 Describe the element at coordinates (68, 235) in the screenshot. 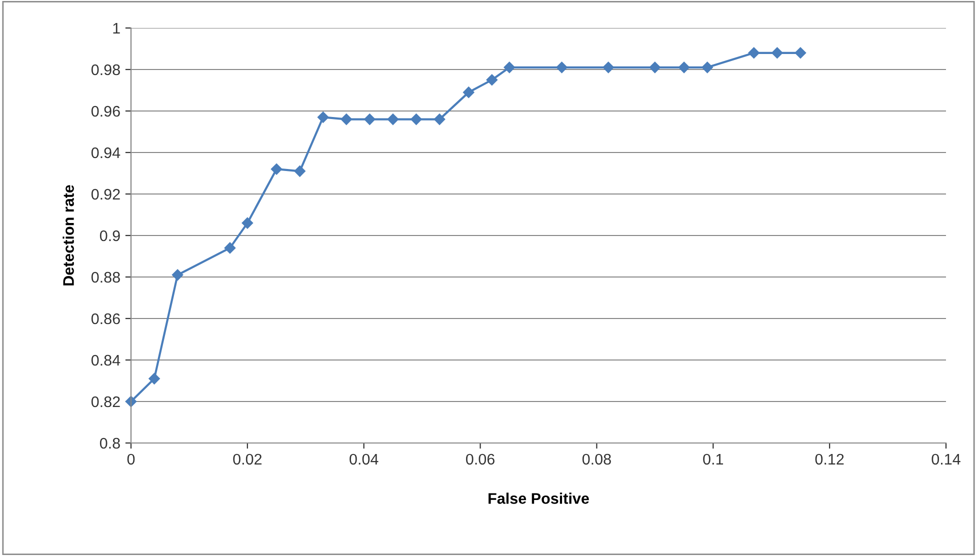

I see `y-axis-title: Detection rate` at that location.